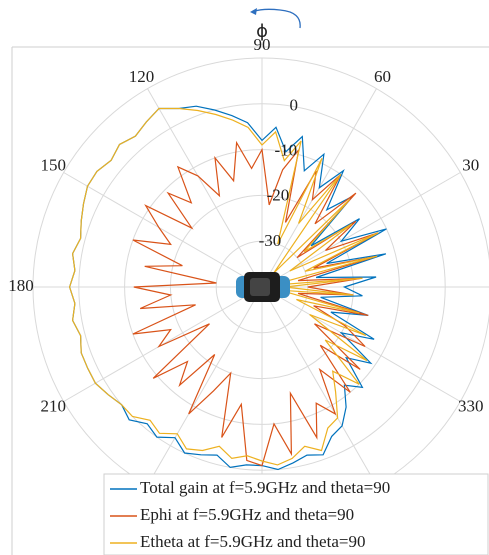 This screenshot has height=555, width=489. What do you see at coordinates (286, 150) in the screenshot?
I see `r-tick-label: -10` at bounding box center [286, 150].